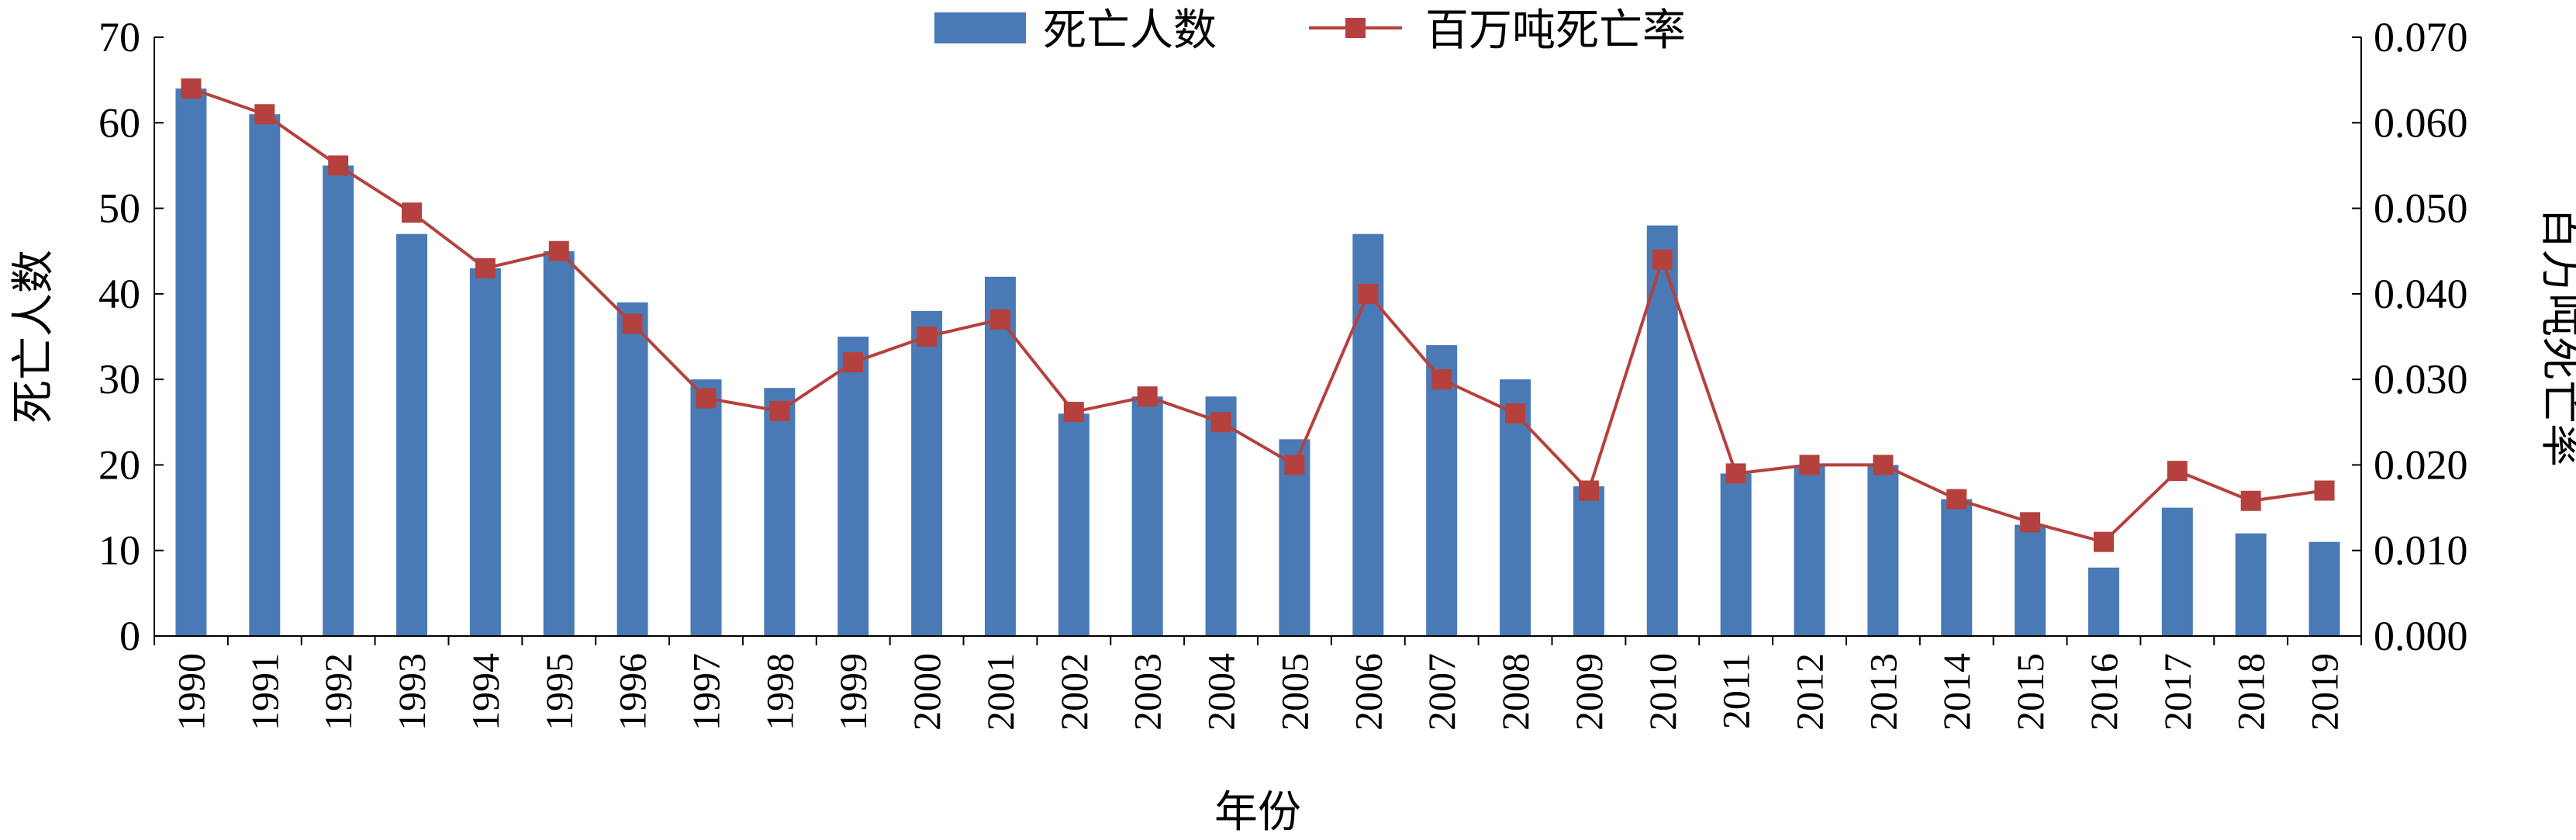 Image resolution: width=2576 pixels, height=840 pixels. I want to click on rate-marker-2019, so click(2325, 491).